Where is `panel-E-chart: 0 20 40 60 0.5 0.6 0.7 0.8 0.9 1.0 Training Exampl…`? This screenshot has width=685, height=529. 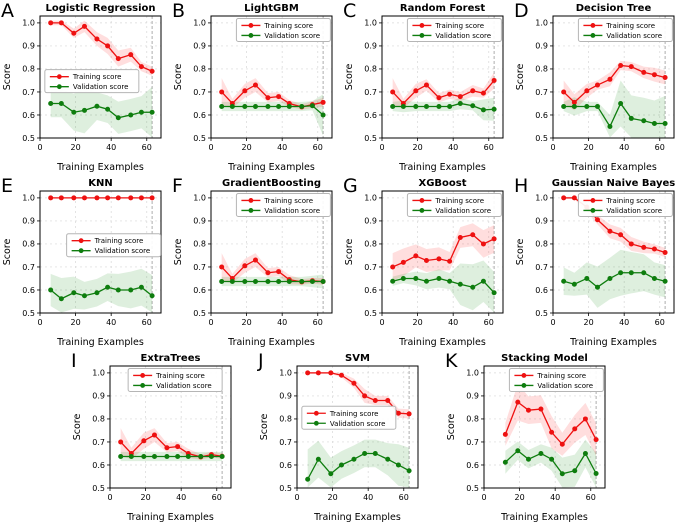
panel-E-chart: 0 20 40 60 0.5 0.6 0.7 0.8 0.9 1.0 Training Exampl… is located at coordinates (82, 263).